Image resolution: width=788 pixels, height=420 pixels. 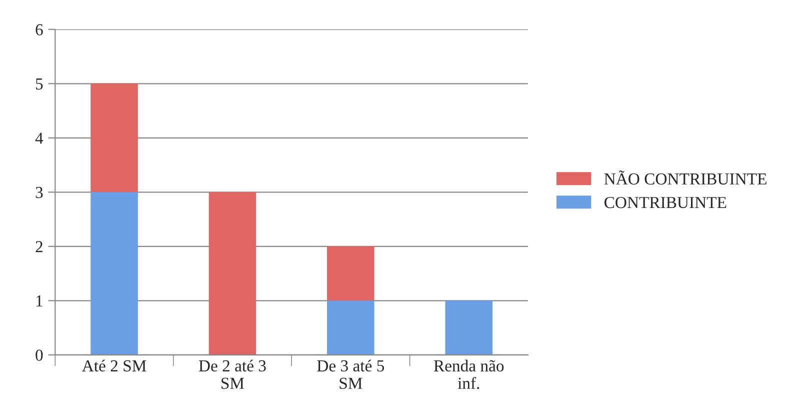 I want to click on x-tick-label: De 2 até 3 SM, so click(x=232, y=374).